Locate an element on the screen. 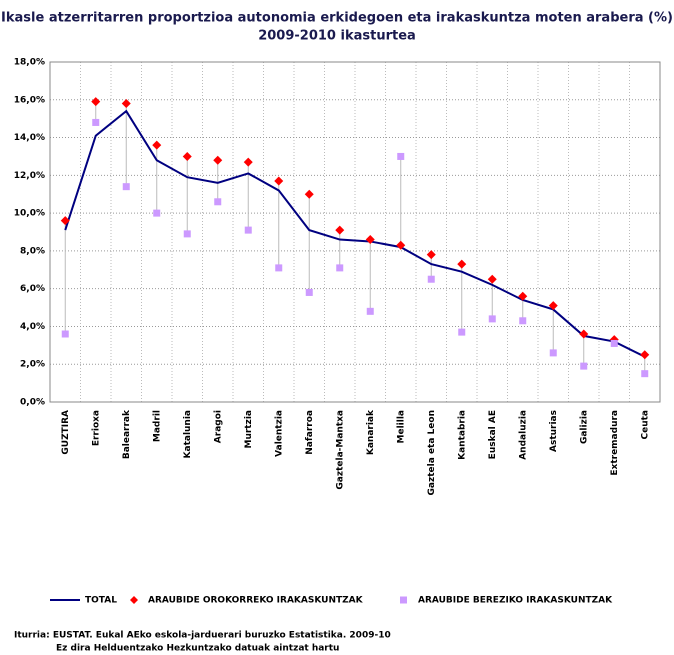 The width and height of the screenshot is (674, 655). legend-label: TOTAL is located at coordinates (101, 601).